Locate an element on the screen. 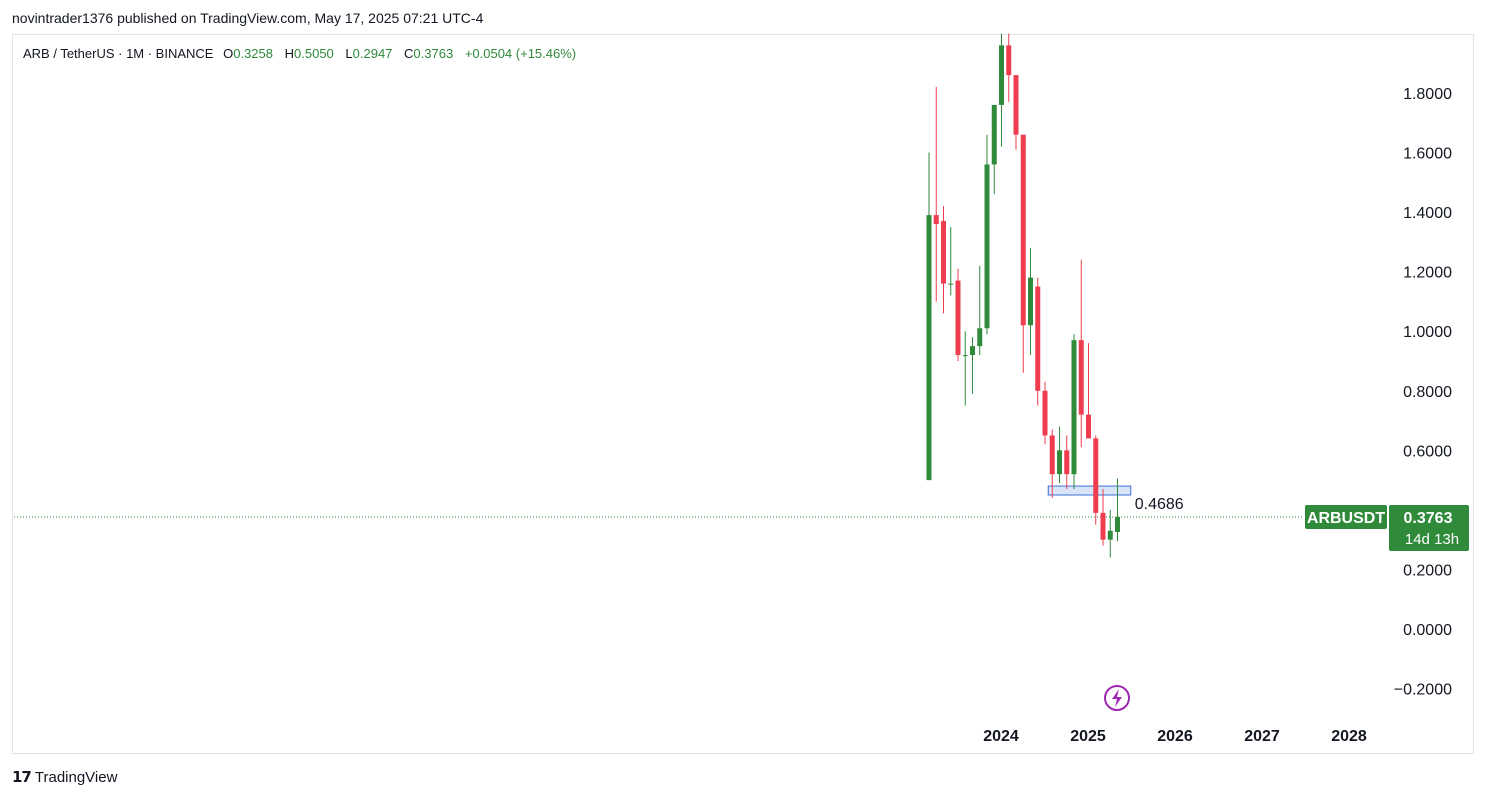  y-tick-label: 1.6000 is located at coordinates (1427, 154).